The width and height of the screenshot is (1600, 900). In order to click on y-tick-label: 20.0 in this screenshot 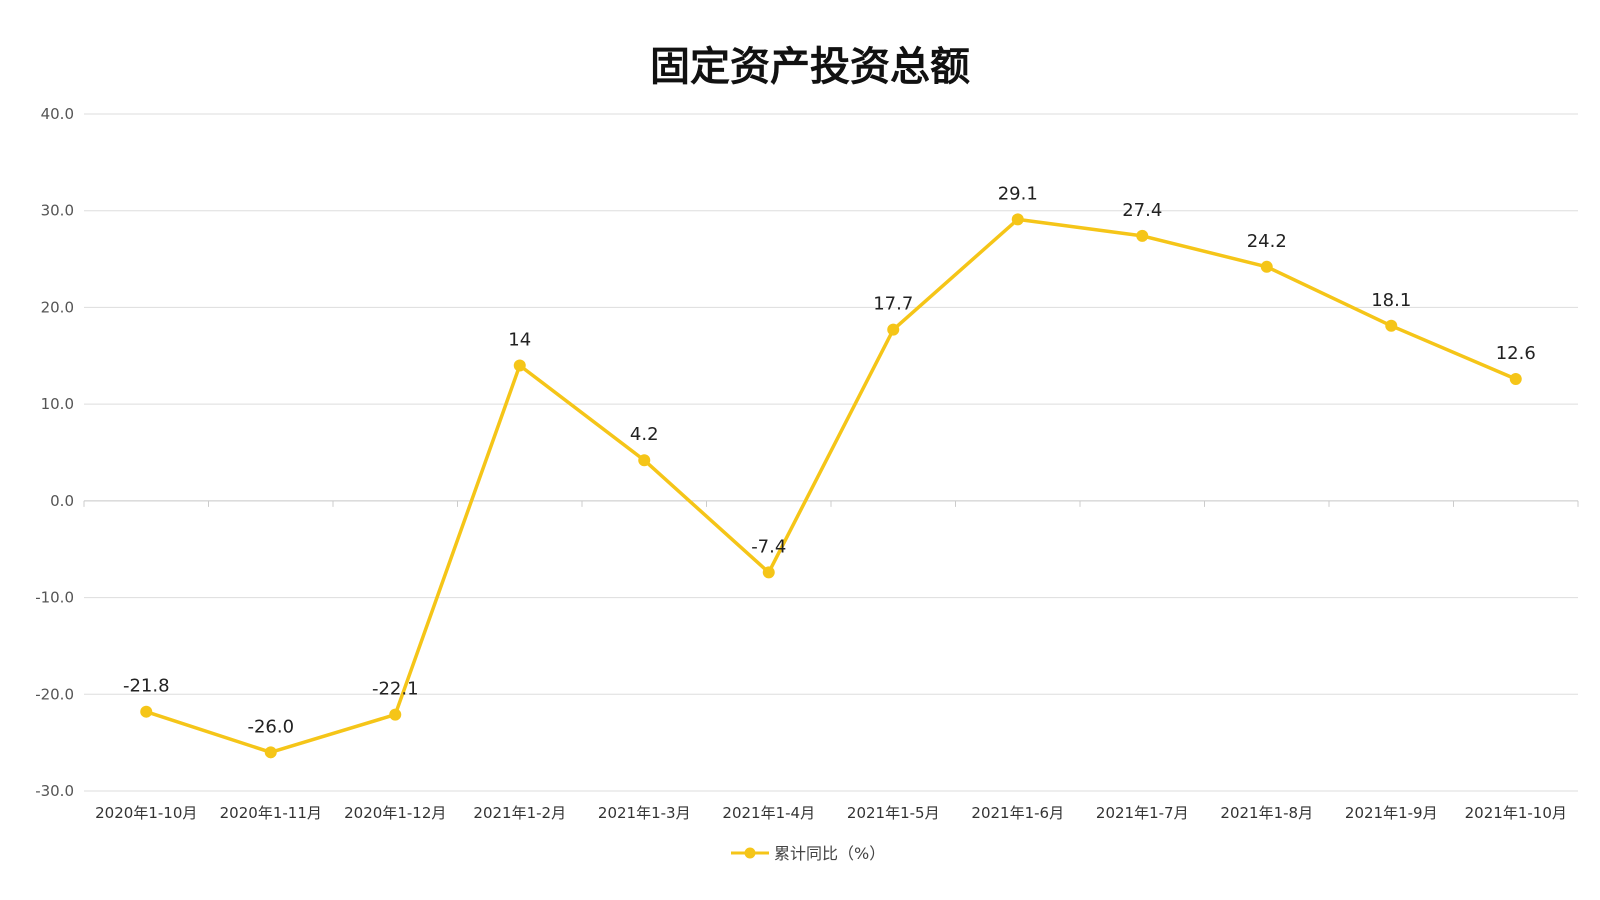, I will do `click(57, 307)`.